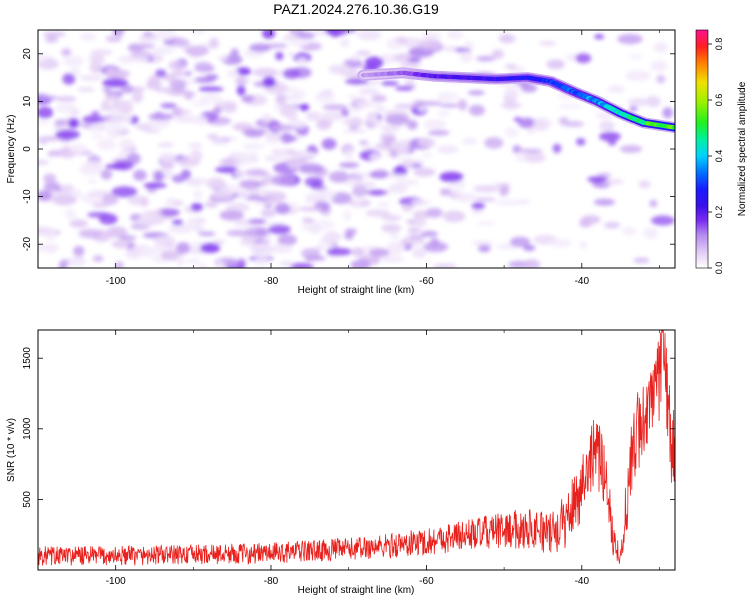 The width and height of the screenshot is (750, 600). I want to click on colorbar-tick-label: 0.6, so click(719, 100).